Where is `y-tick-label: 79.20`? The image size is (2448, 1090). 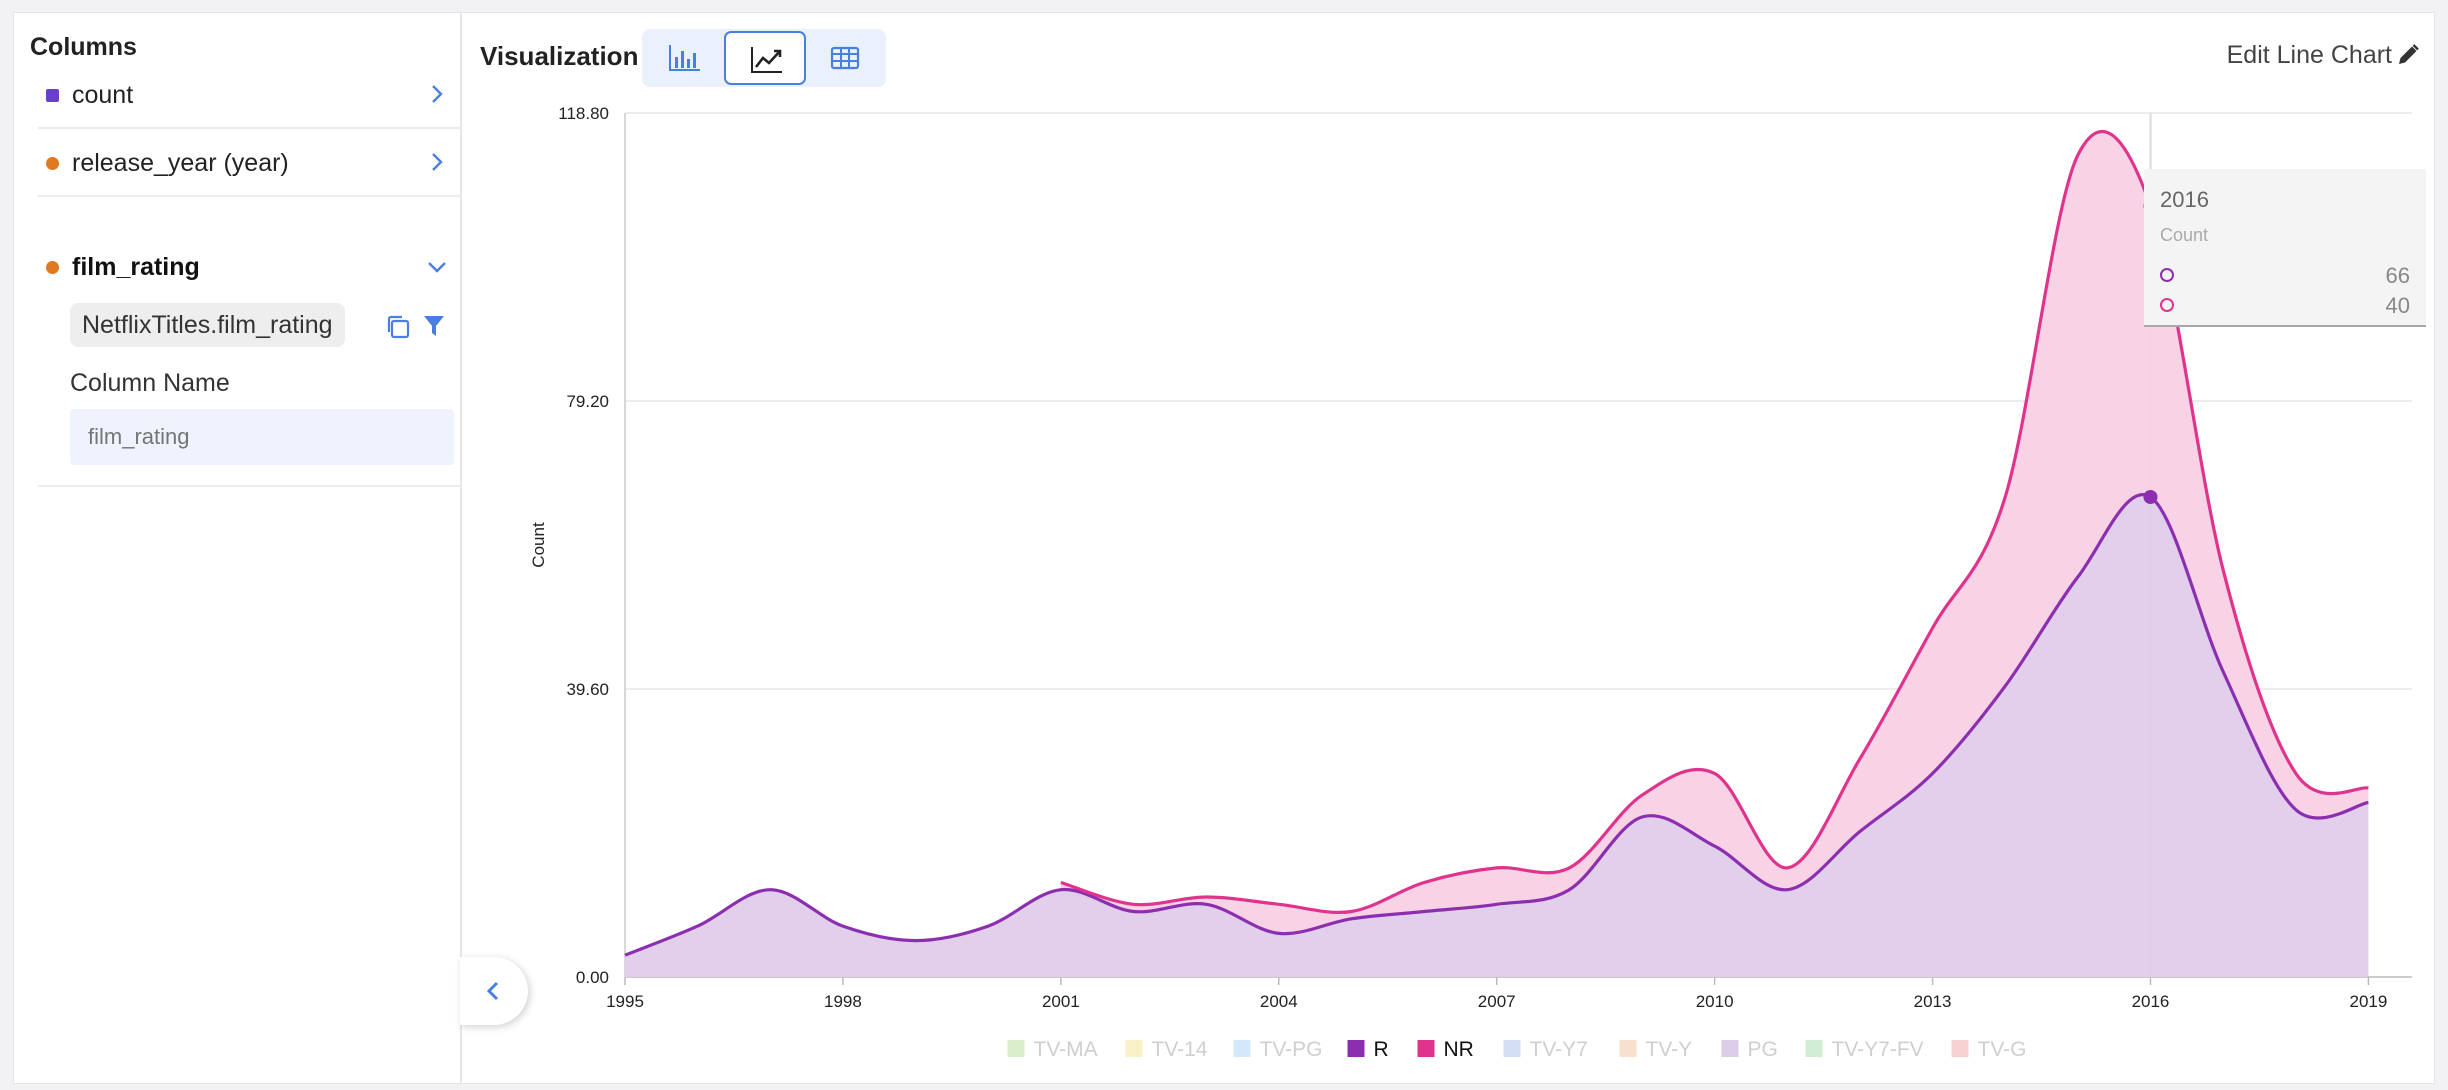
y-tick-label: 79.20 is located at coordinates (587, 401).